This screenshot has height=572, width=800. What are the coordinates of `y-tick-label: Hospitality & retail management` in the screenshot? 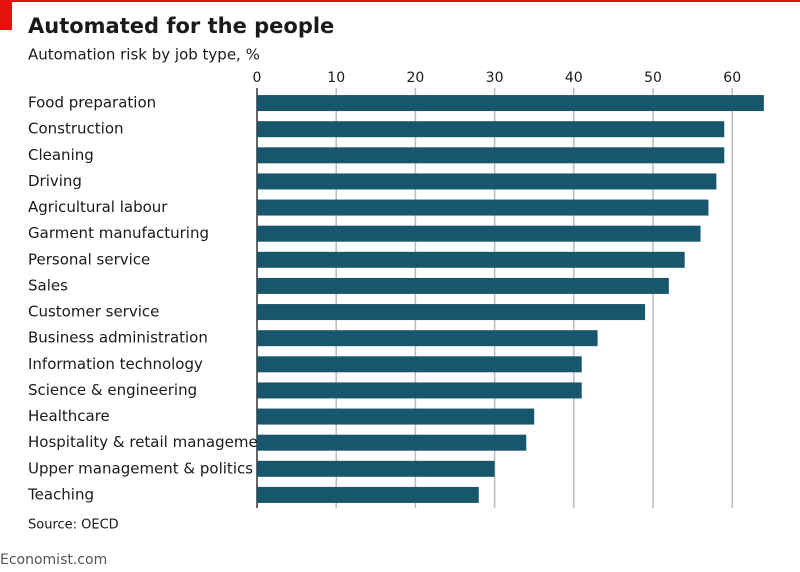 It's located at (150, 442).